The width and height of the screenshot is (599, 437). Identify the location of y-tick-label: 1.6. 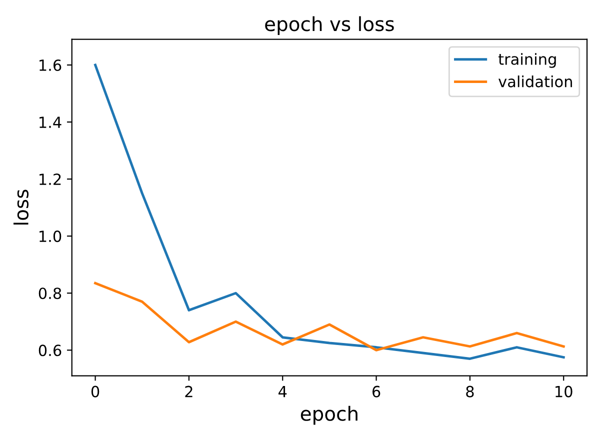
(51, 65).